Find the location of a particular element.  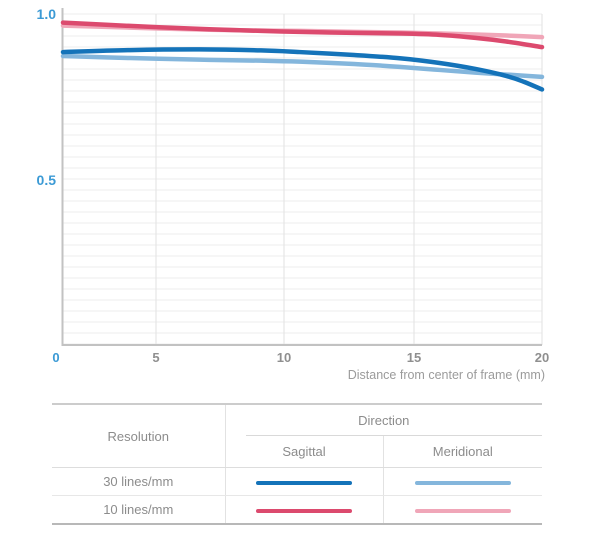

swatch-30-sagittal-line is located at coordinates (304, 482).